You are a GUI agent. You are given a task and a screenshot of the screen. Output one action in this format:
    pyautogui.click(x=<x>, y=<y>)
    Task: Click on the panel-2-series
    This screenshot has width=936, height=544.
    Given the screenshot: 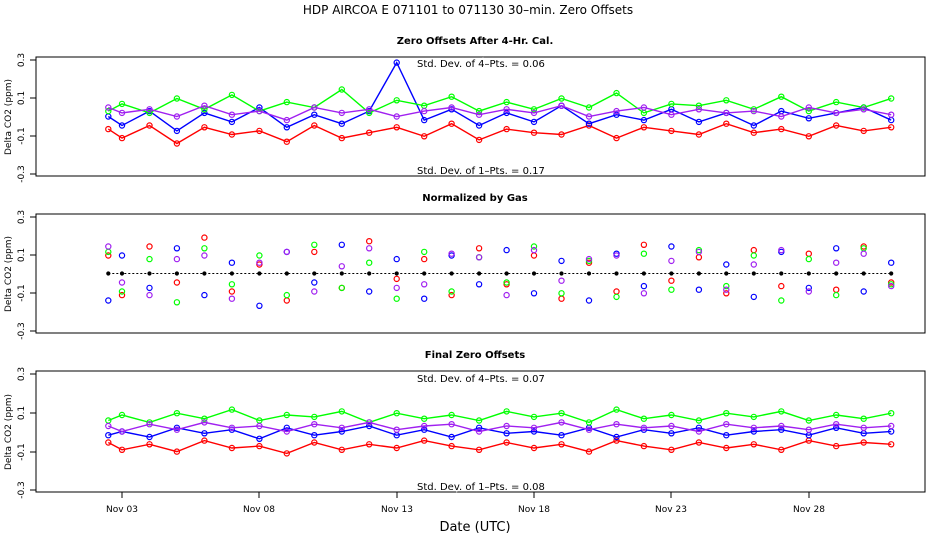 What is the action you would take?
    pyautogui.click(x=500, y=271)
    